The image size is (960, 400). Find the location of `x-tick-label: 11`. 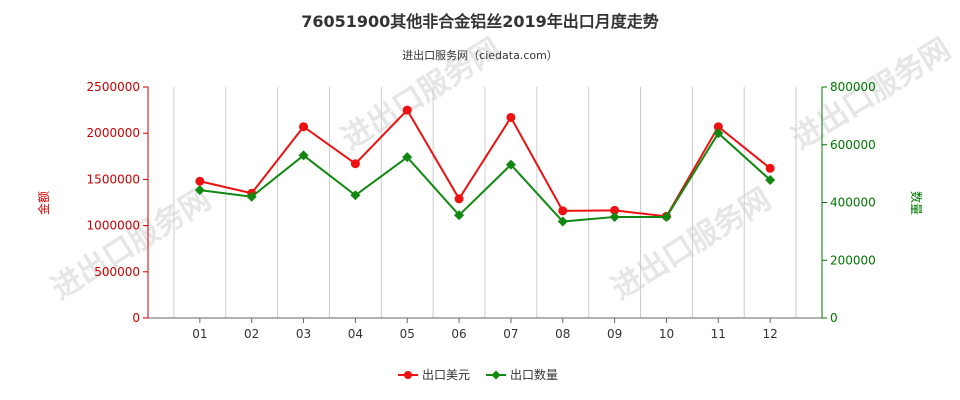

x-tick-label: 11 is located at coordinates (718, 334).